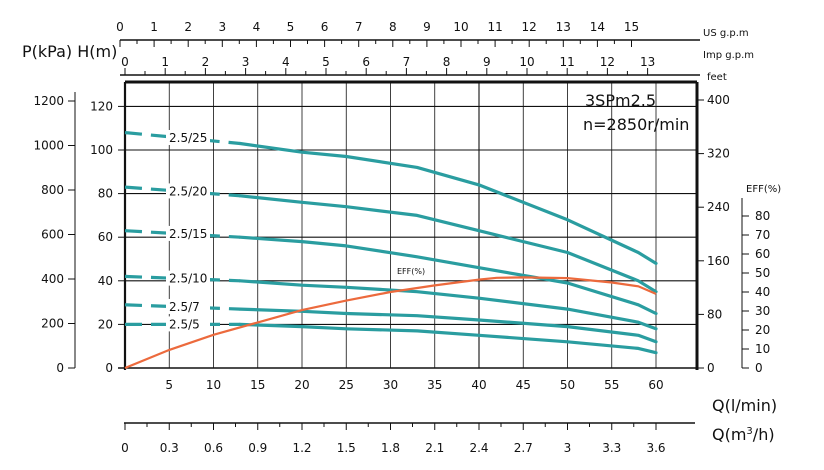  What do you see at coordinates (434, 448) in the screenshot?
I see `m3h-tick-label: 2.1` at bounding box center [434, 448].